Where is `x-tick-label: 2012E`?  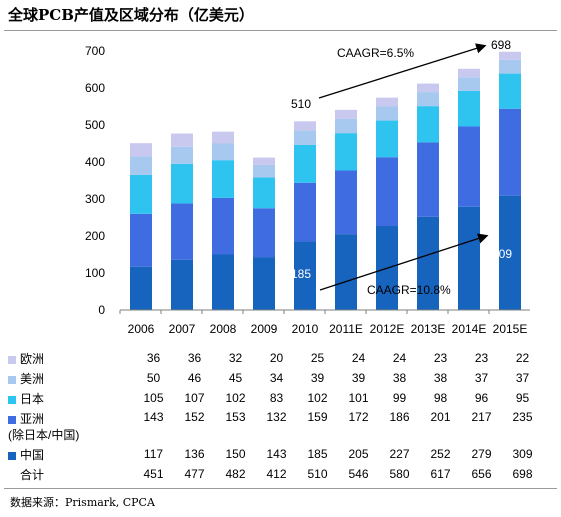 x-tick-label: 2012E is located at coordinates (387, 329).